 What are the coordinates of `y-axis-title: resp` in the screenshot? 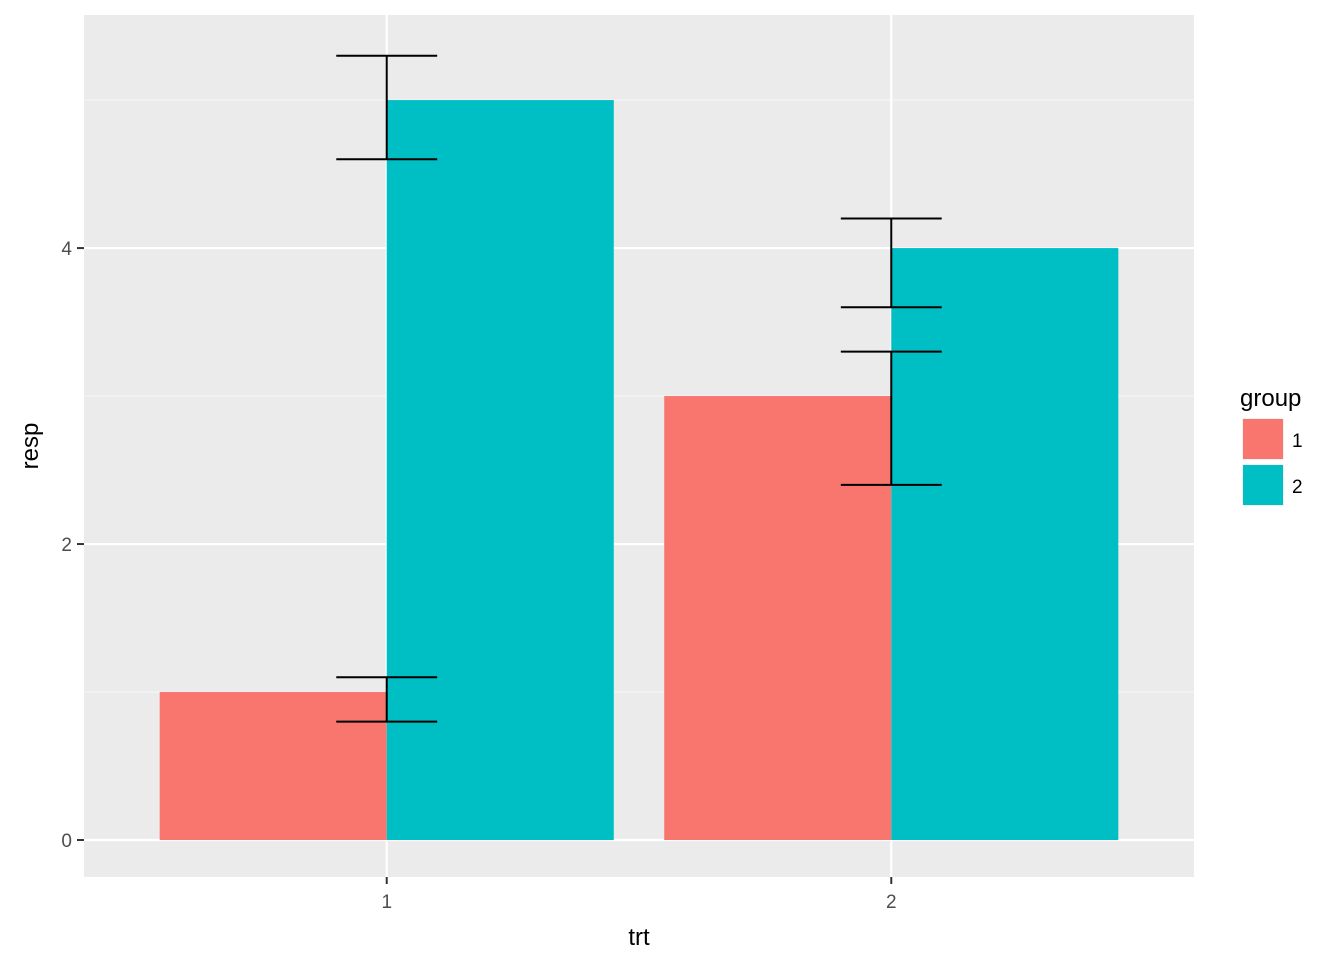 It's located at (30, 446).